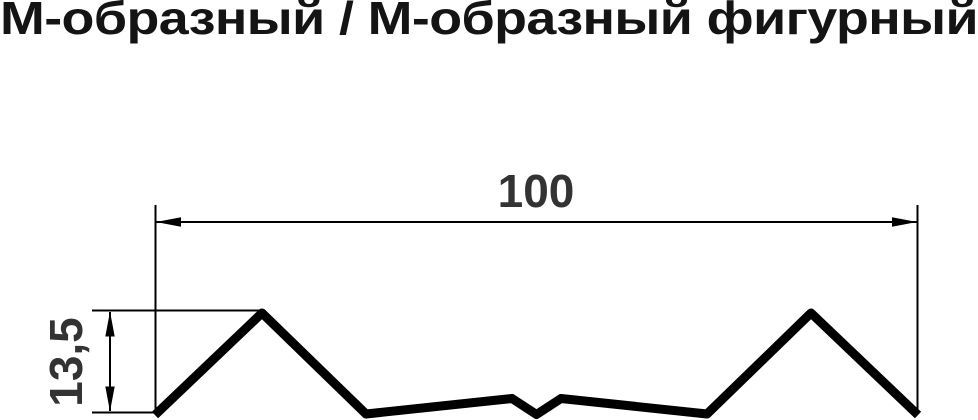 The width and height of the screenshot is (978, 420). What do you see at coordinates (168, 222) in the screenshot?
I see `arrow-left-icon` at bounding box center [168, 222].